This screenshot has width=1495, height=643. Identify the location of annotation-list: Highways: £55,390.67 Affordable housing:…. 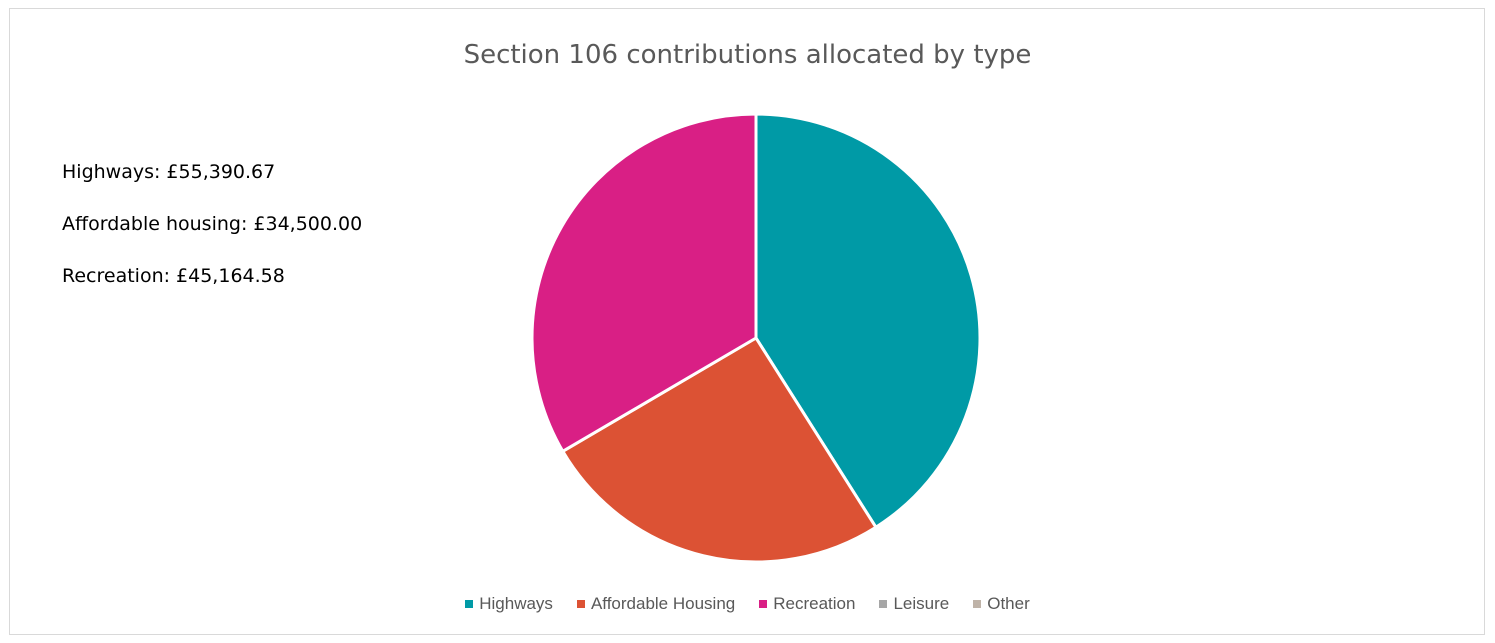
(212, 236).